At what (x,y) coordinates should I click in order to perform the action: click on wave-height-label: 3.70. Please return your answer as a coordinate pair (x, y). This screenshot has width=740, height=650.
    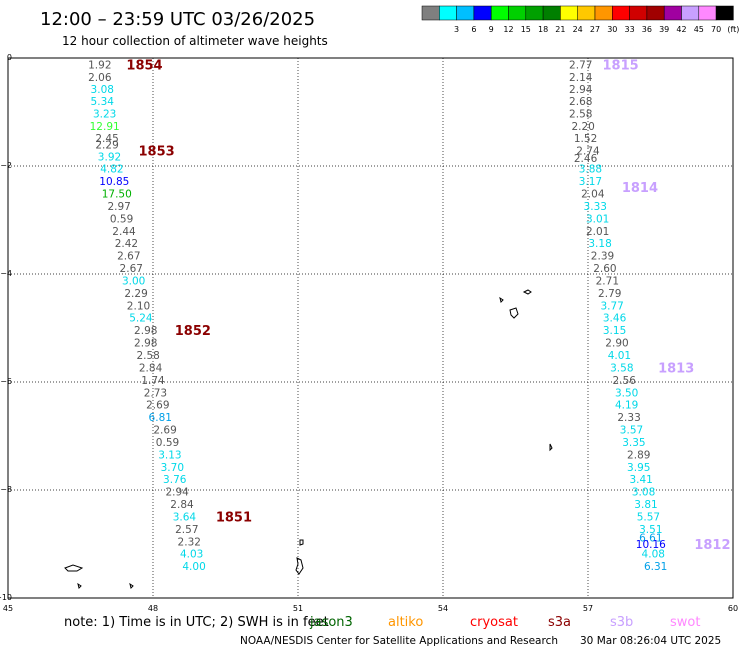
    Looking at the image, I should click on (172, 468).